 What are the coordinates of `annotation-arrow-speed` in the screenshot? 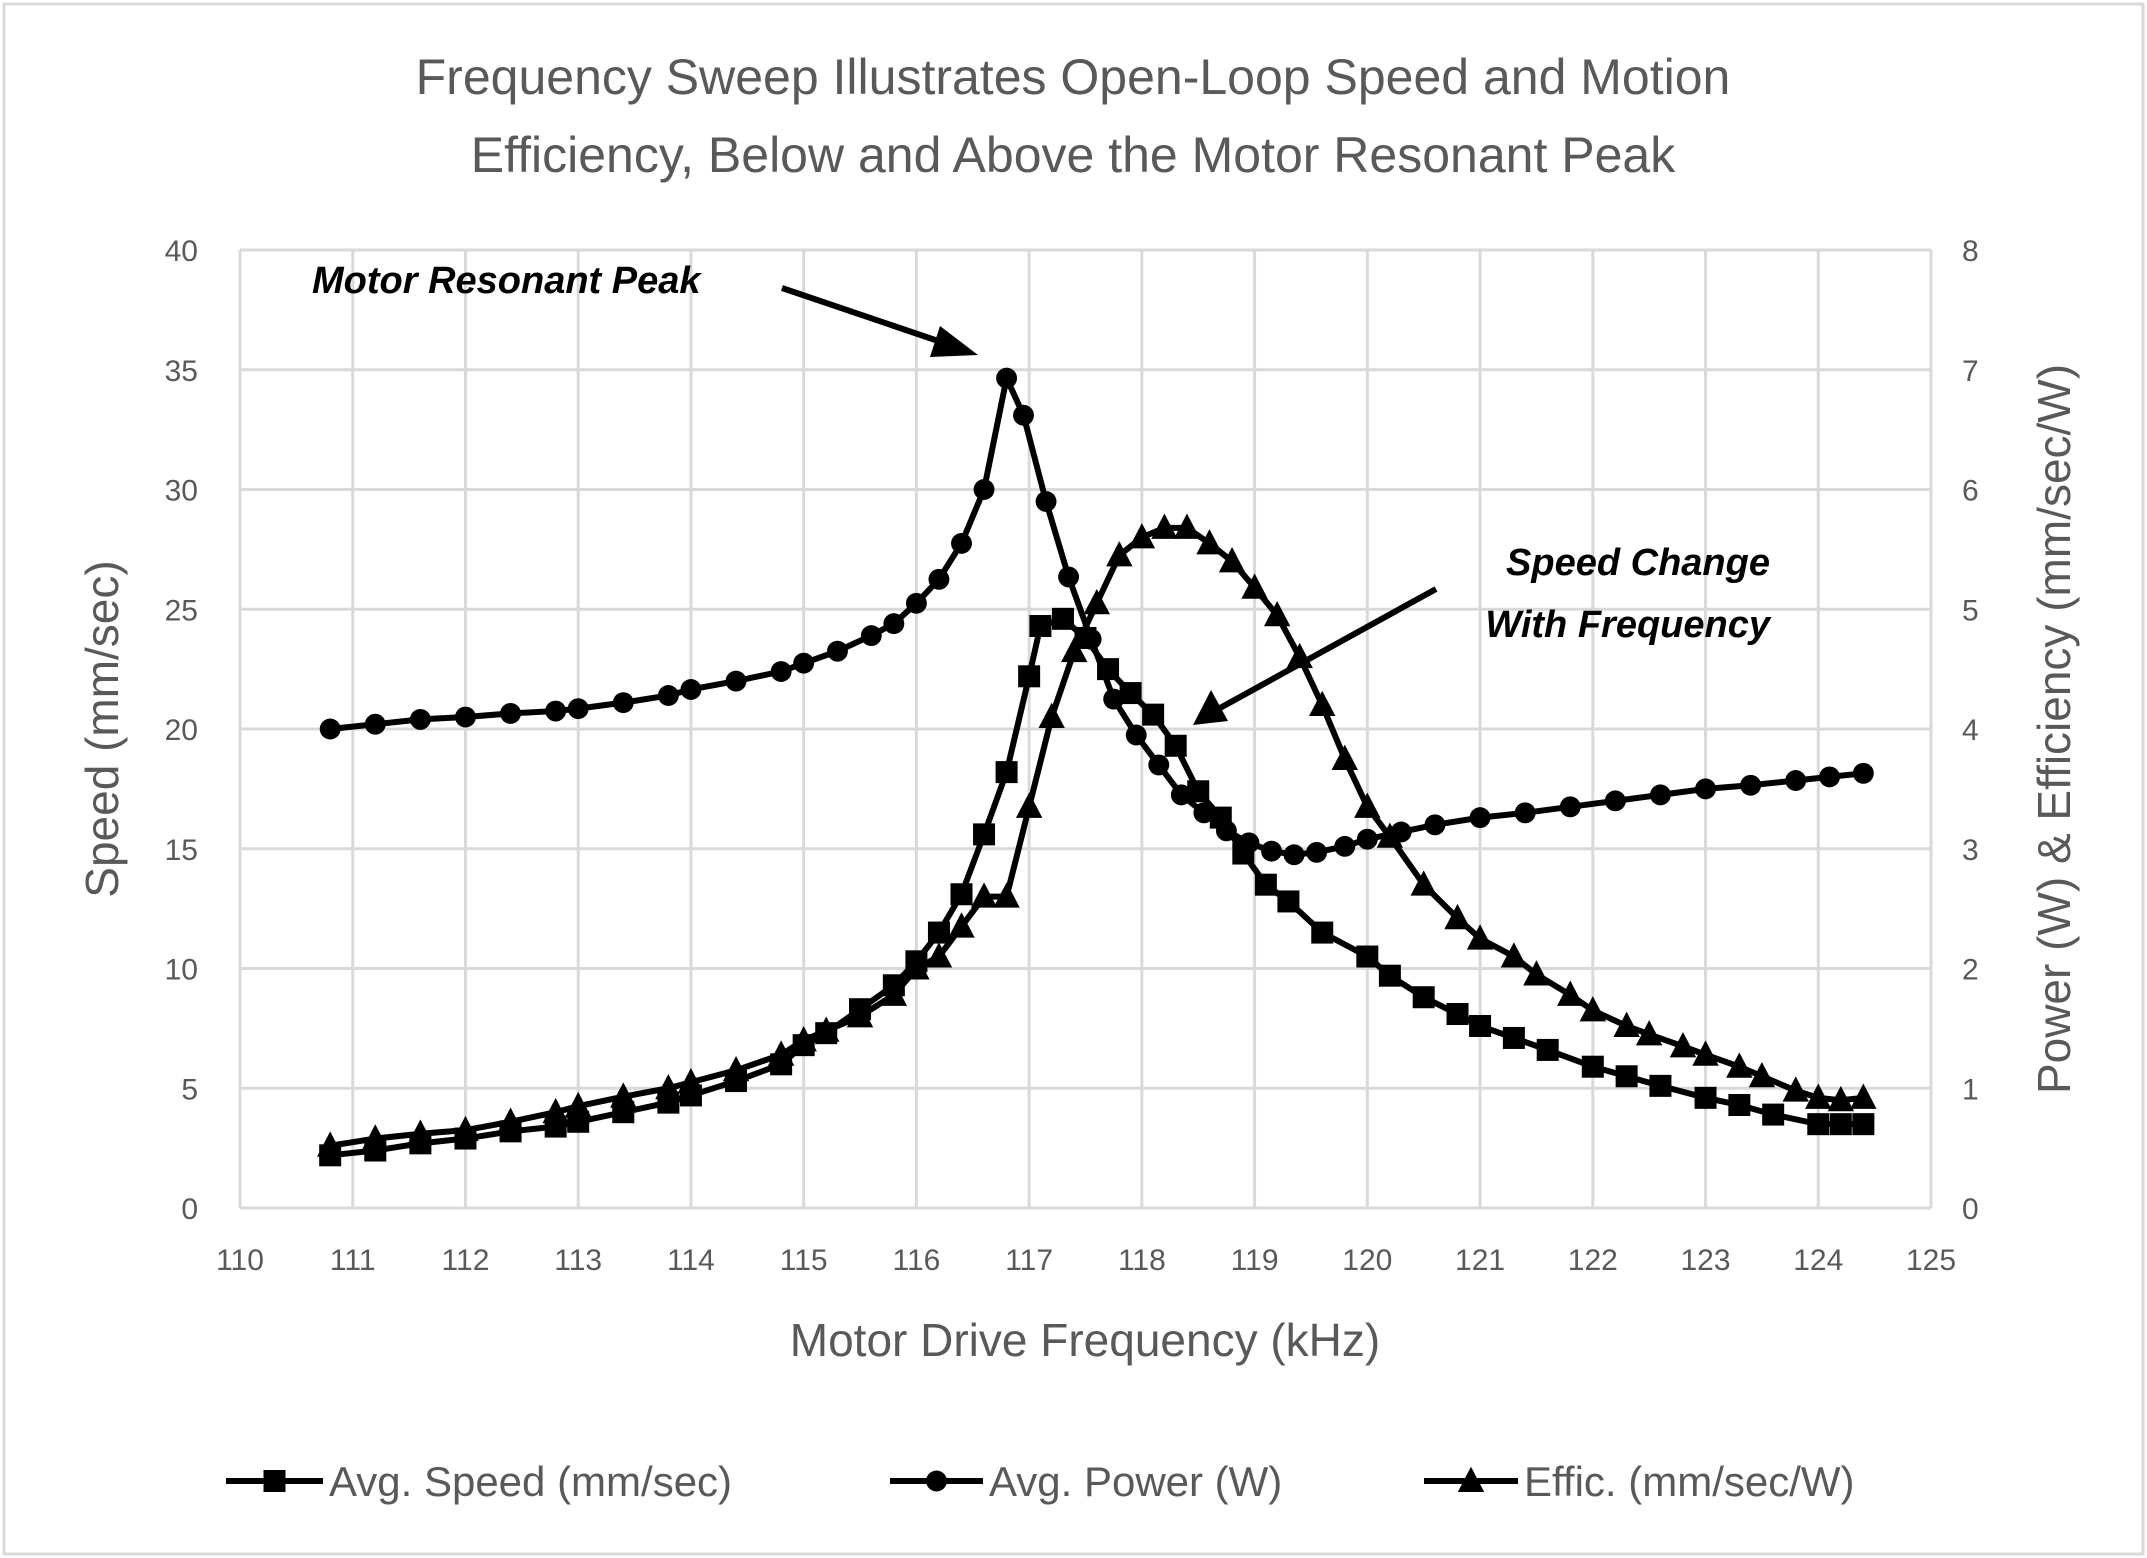 It's located at (1315, 655).